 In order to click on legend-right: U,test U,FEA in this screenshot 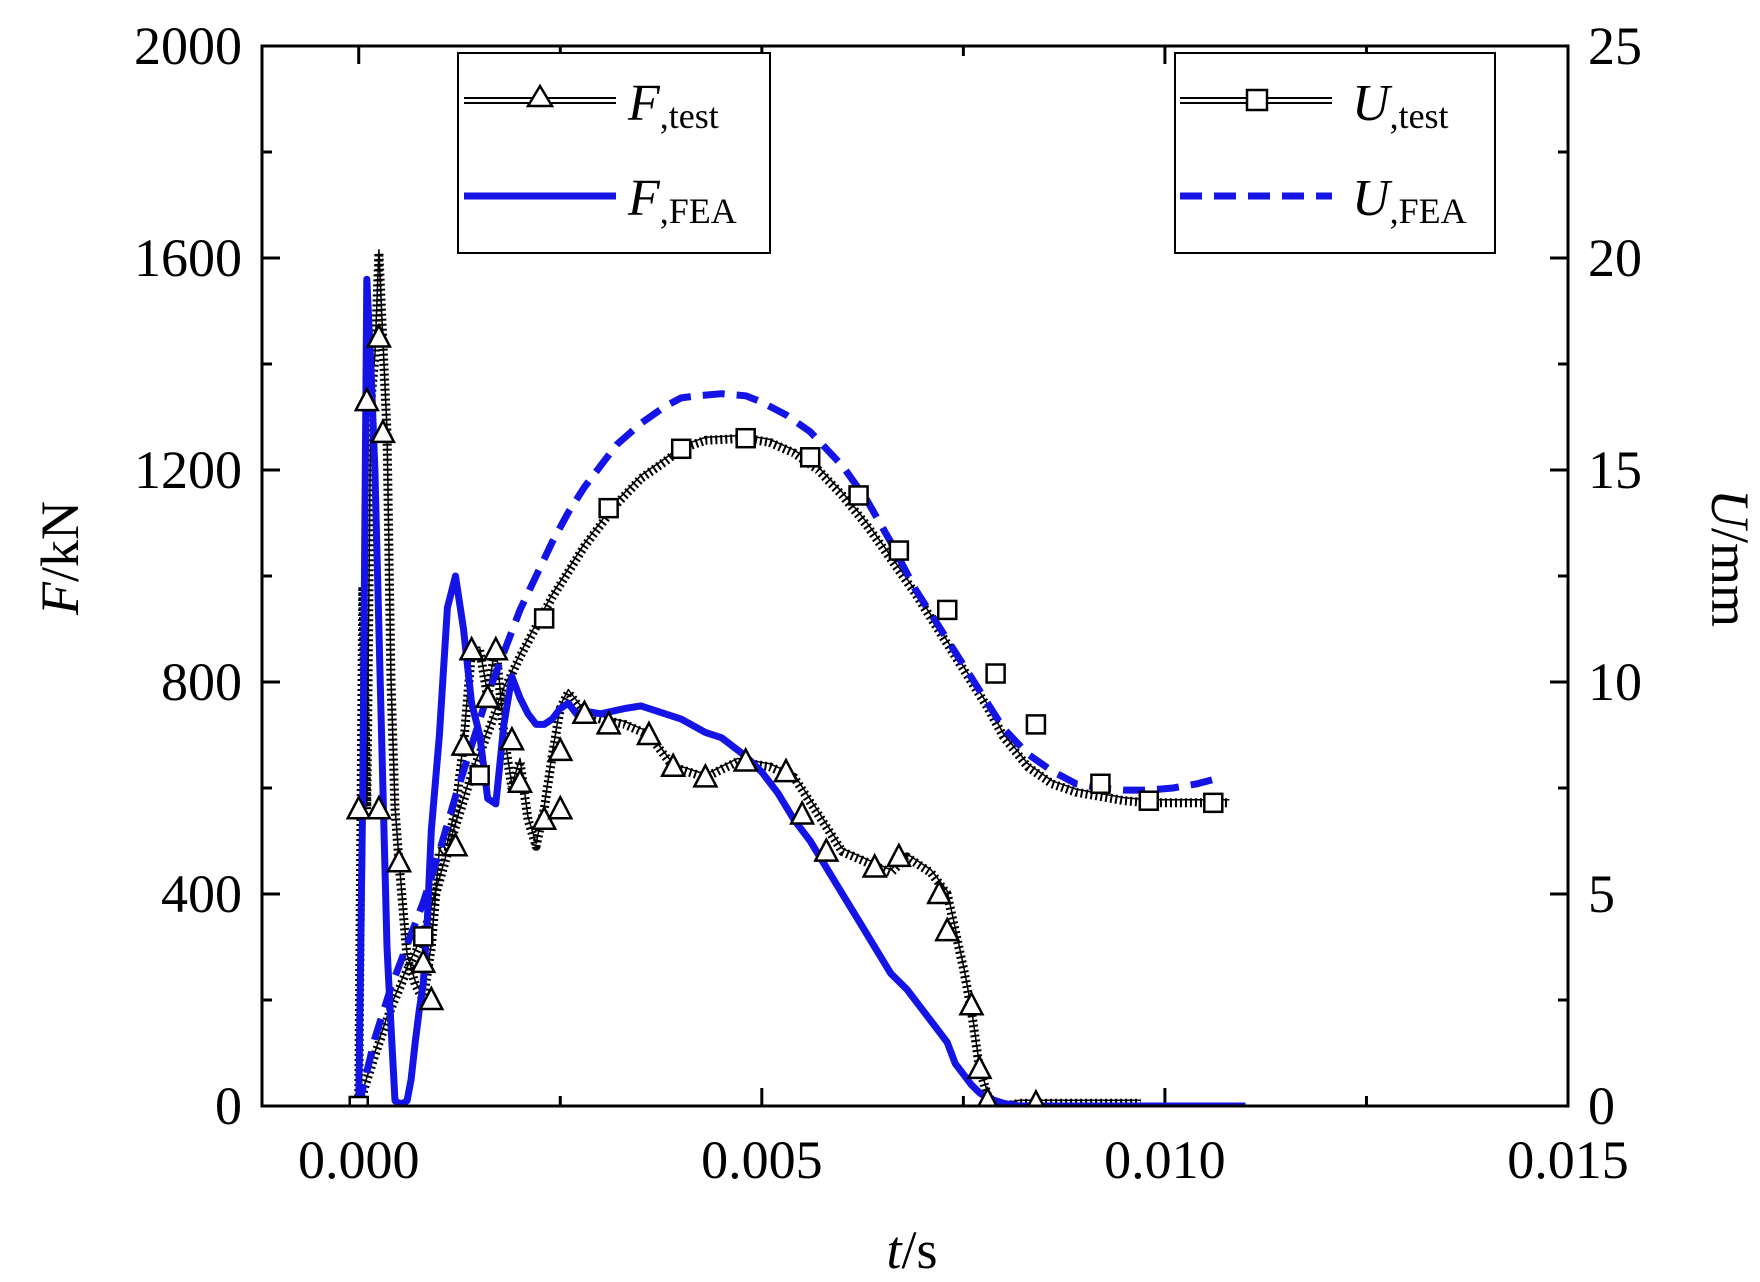, I will do `click(1335, 153)`.